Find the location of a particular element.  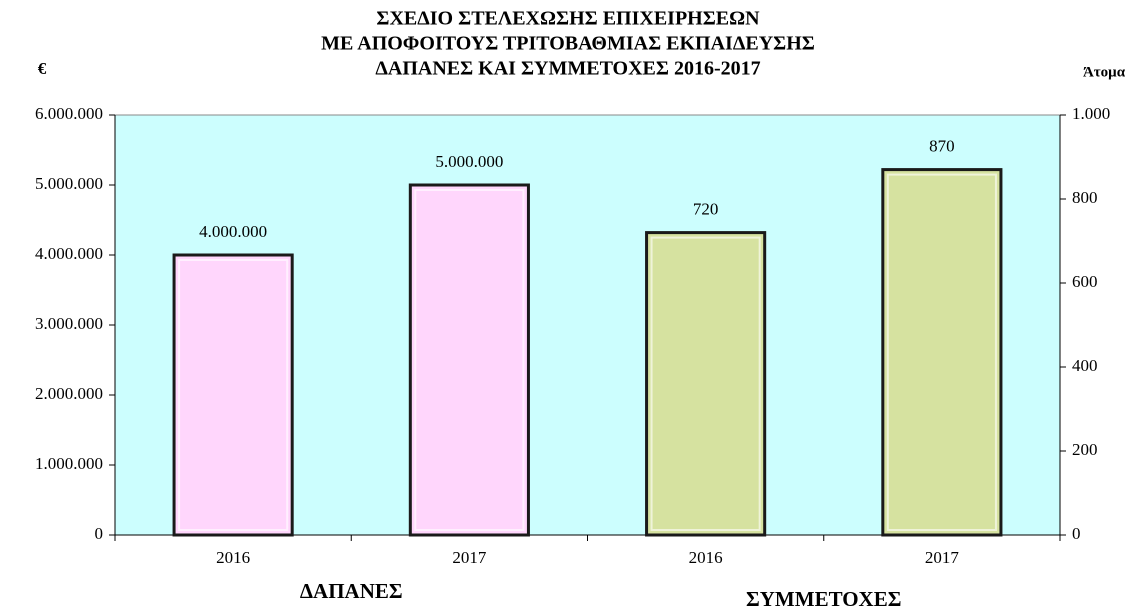

y-axis-label: € is located at coordinates (42, 68).